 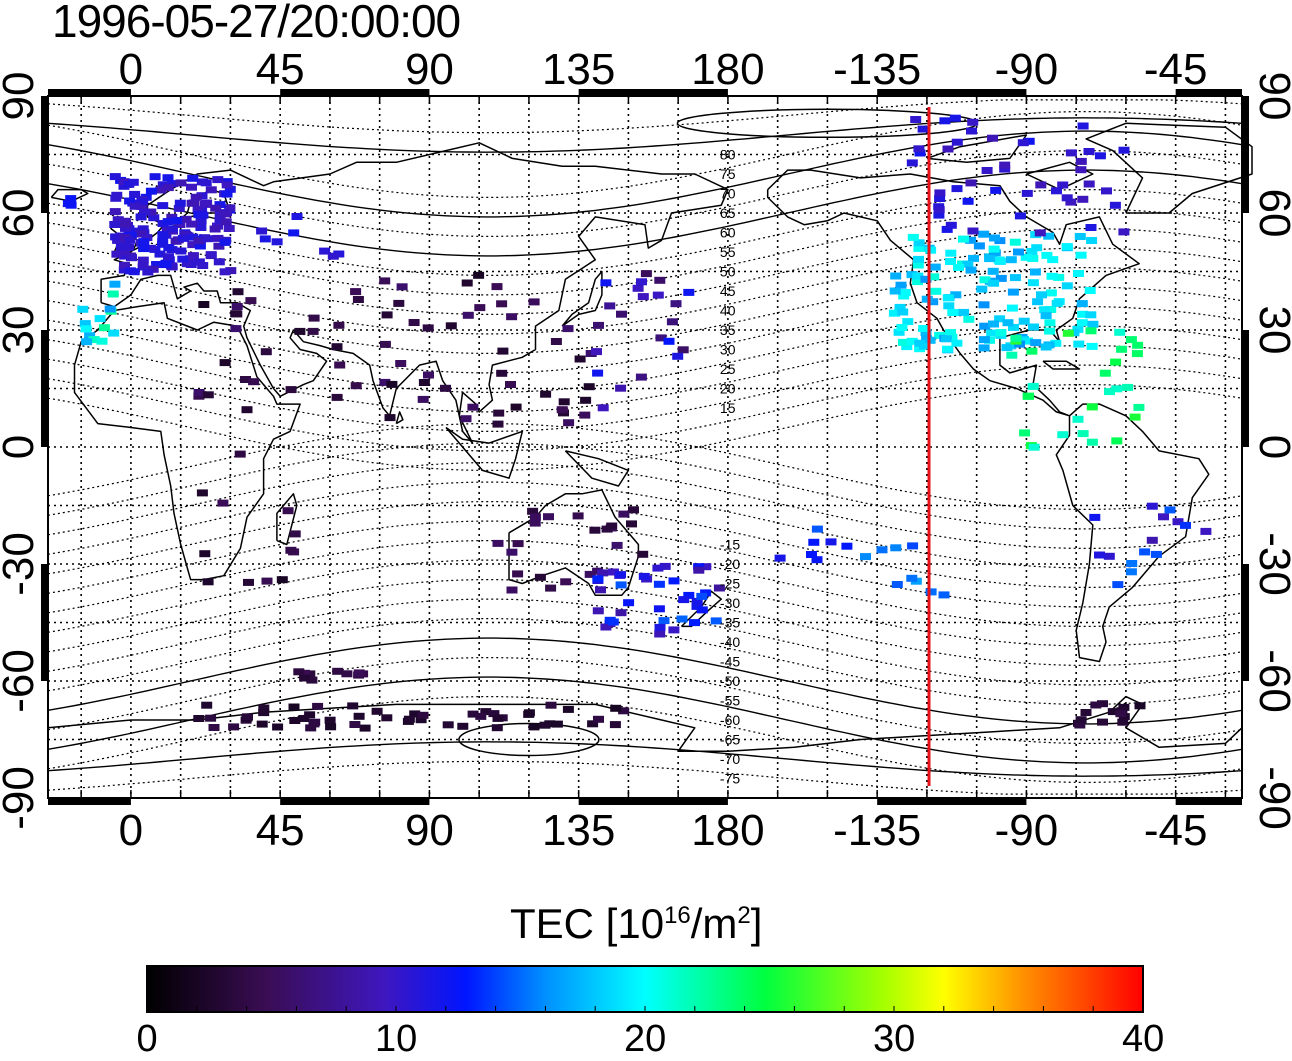 I want to click on lon-label-top: 0, so click(x=131, y=69).